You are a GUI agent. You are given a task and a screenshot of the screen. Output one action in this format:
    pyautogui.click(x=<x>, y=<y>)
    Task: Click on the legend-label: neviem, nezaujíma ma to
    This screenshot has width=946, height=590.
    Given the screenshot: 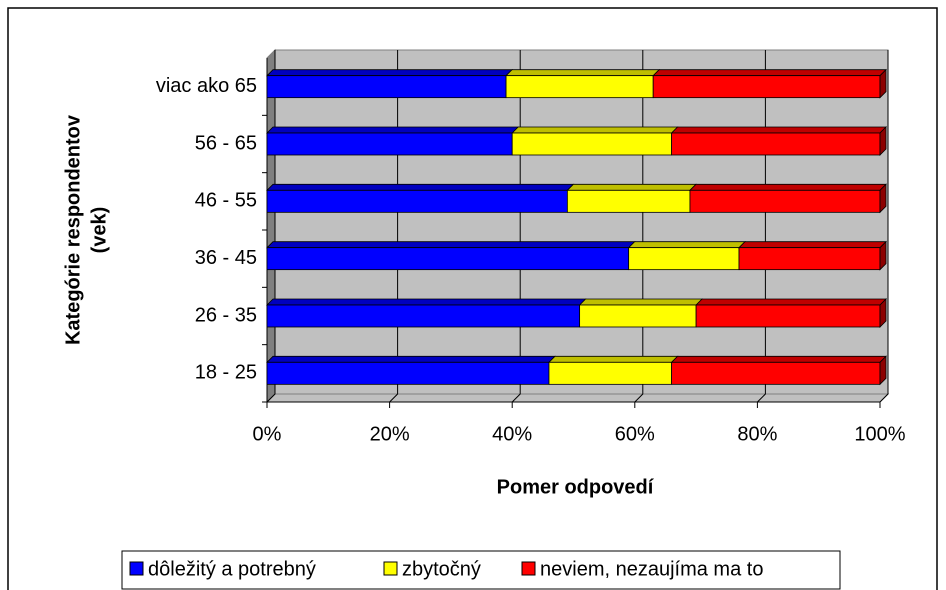 What is the action you would take?
    pyautogui.click(x=651, y=569)
    